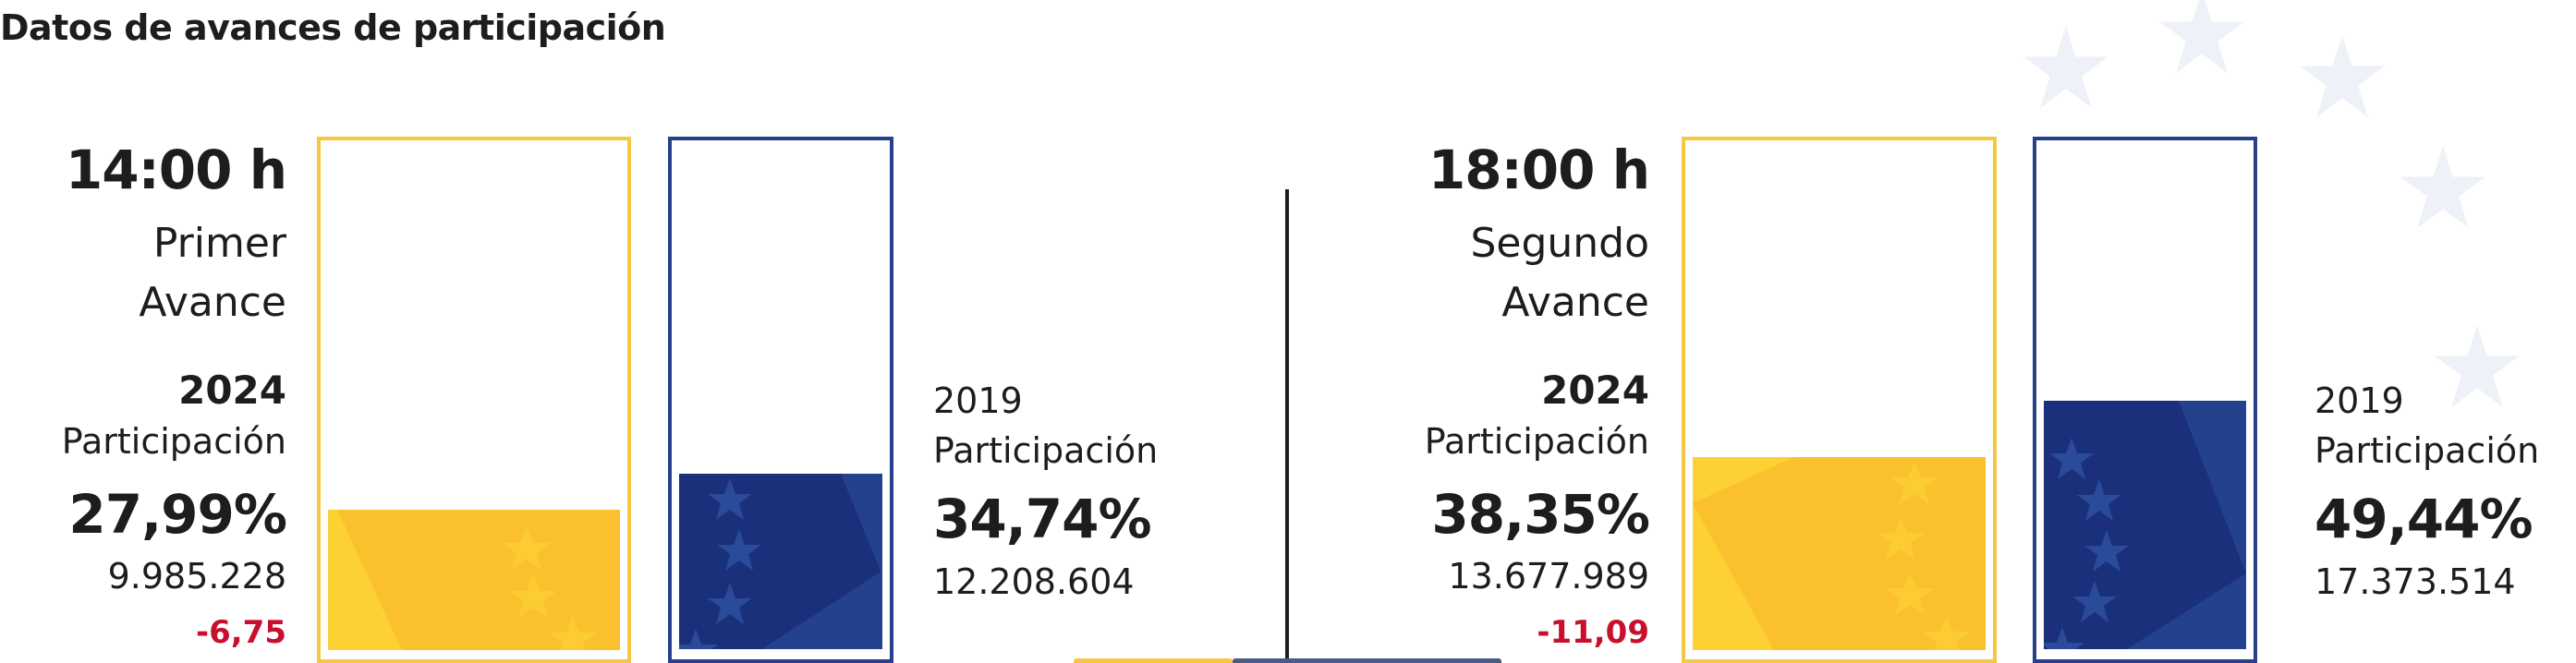 The image size is (2576, 663). Describe the element at coordinates (1593, 632) in the screenshot. I see `difference-value: -11,09` at that location.